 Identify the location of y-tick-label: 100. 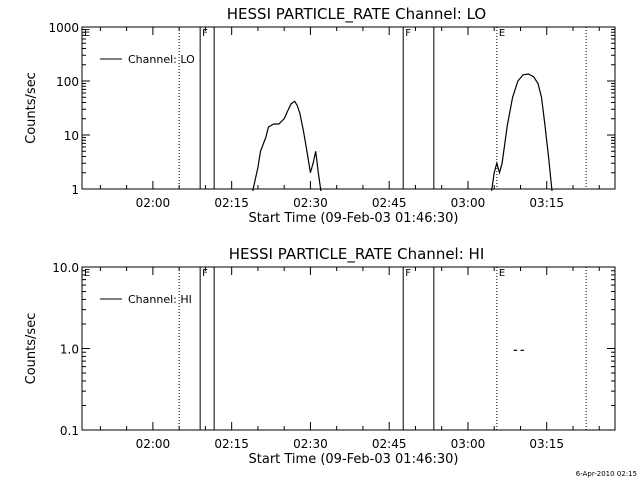
(67, 82).